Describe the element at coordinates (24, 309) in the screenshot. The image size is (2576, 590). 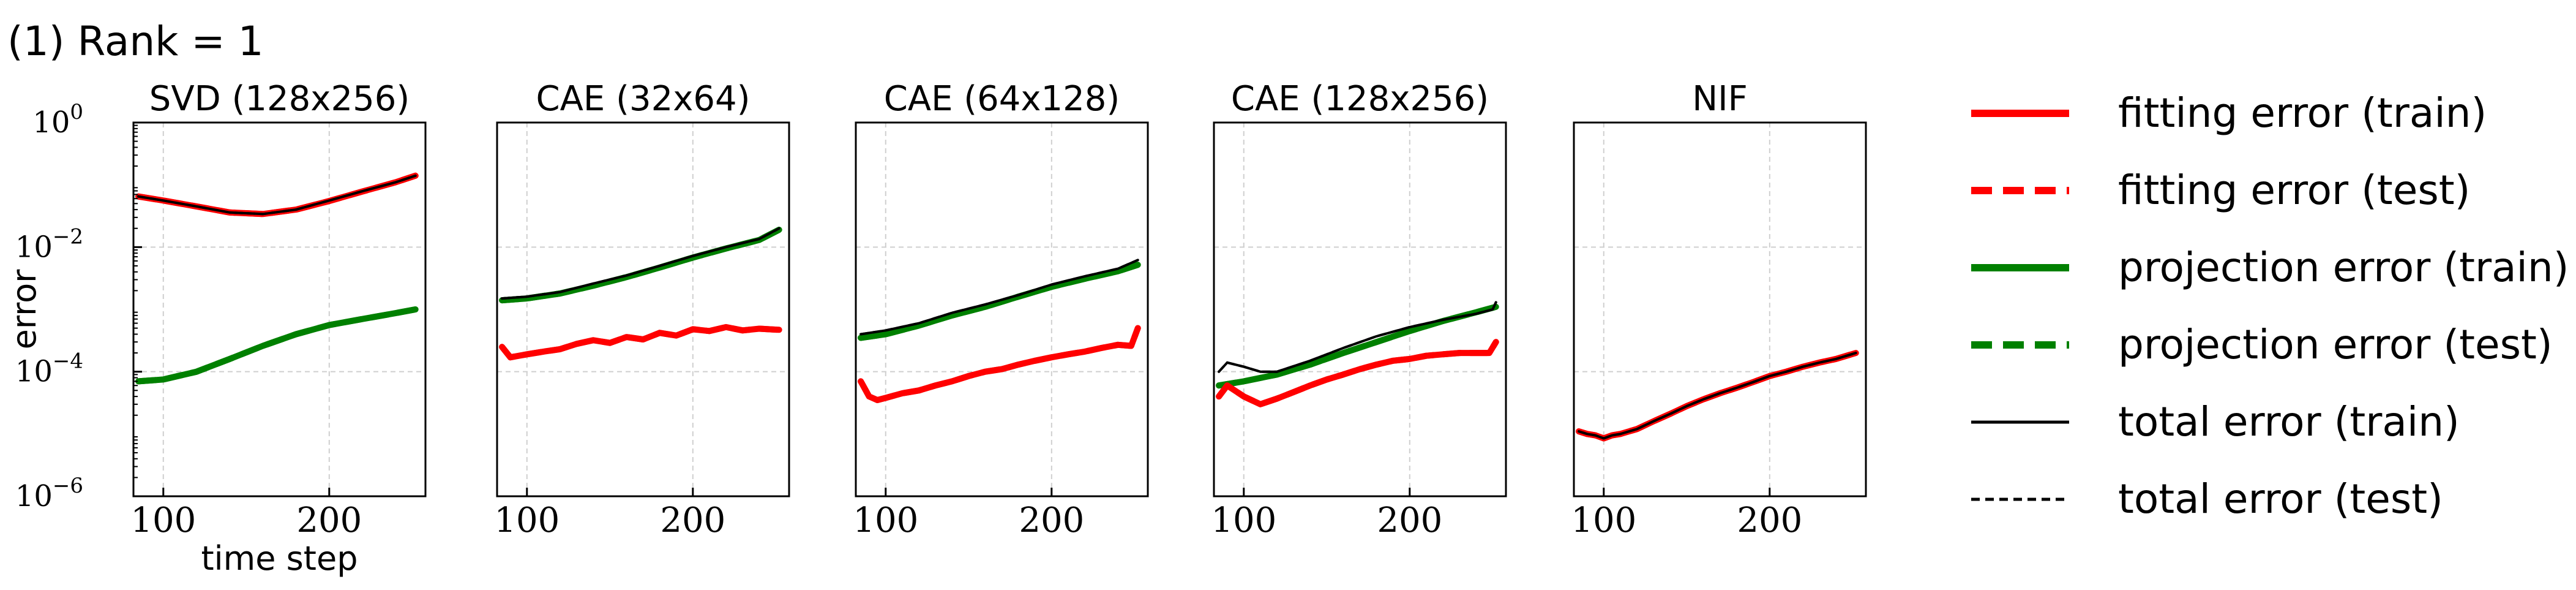
I see `y-axis-label: error` at that location.